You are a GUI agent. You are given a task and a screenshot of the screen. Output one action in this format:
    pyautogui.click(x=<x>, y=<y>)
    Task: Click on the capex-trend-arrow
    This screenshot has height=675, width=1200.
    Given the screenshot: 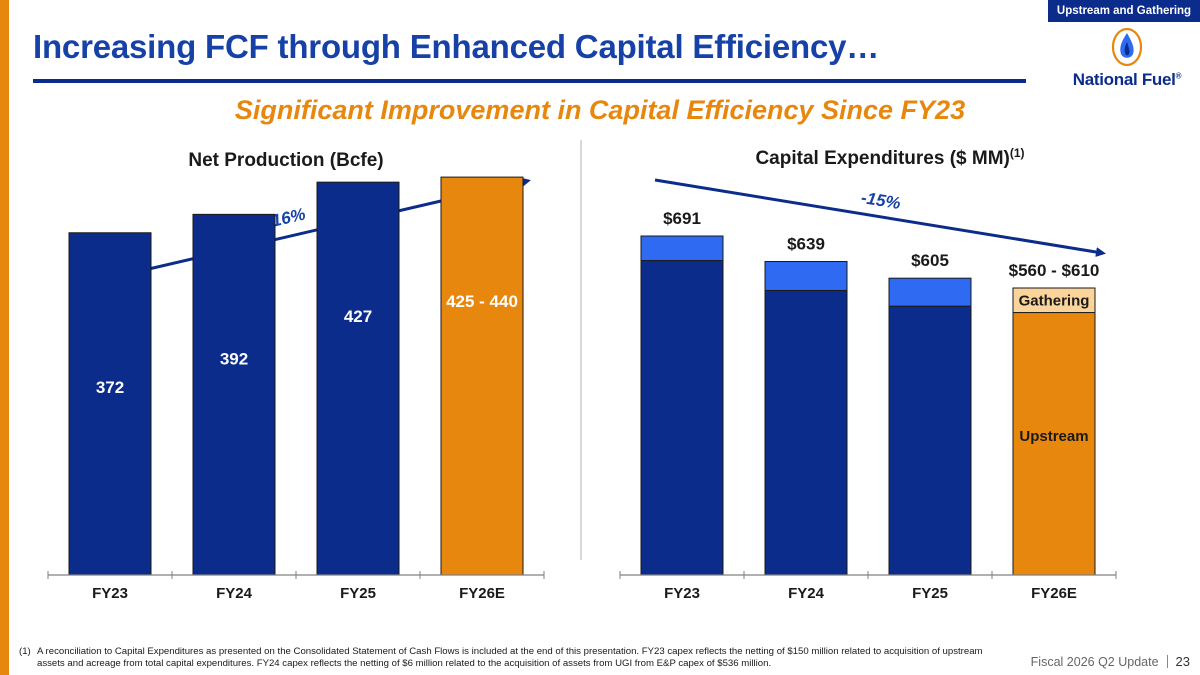 What is the action you would take?
    pyautogui.click(x=880, y=217)
    